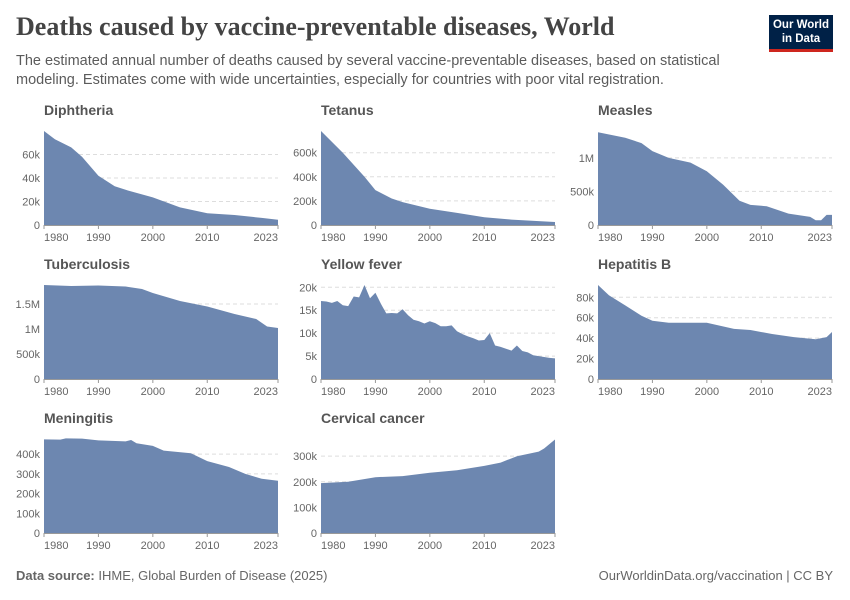 The width and height of the screenshot is (850, 600). What do you see at coordinates (308, 334) in the screenshot?
I see `y-tick-label: 10k` at bounding box center [308, 334].